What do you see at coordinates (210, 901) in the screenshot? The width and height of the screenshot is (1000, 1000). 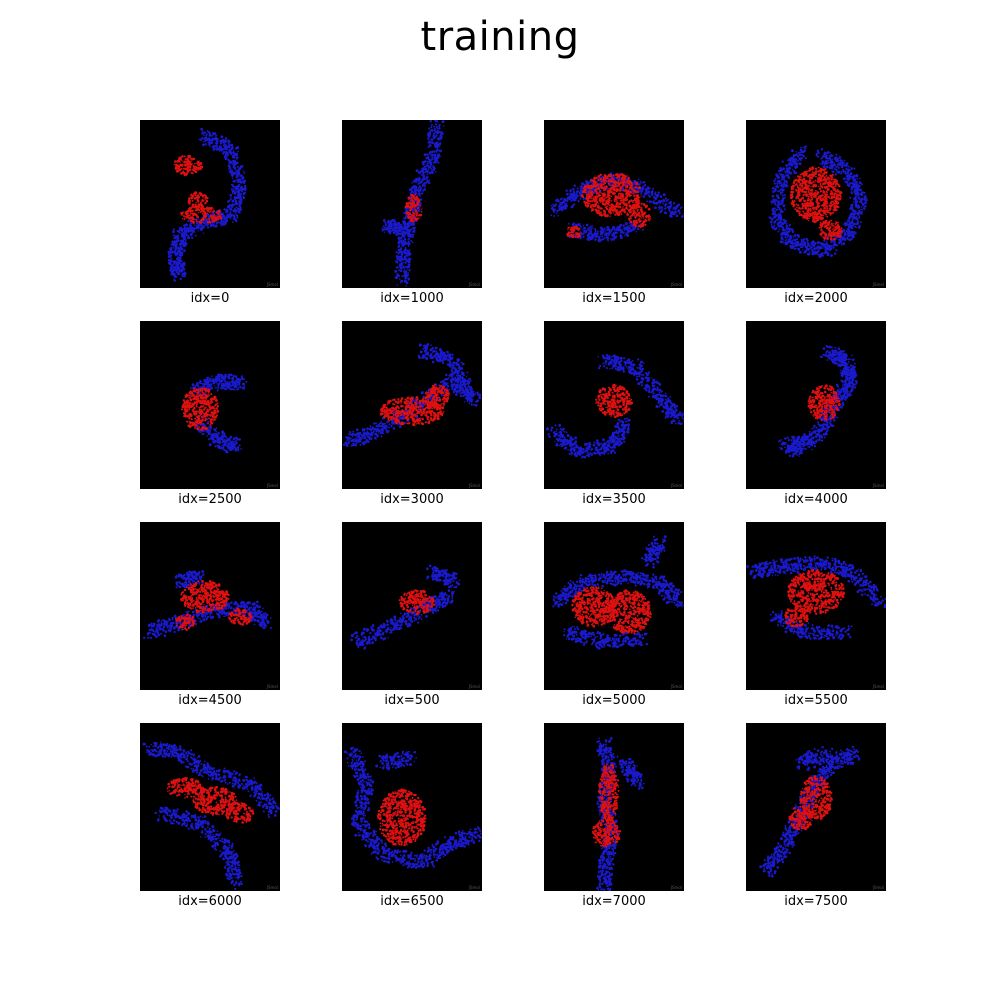 I see `panel-label: idx=6000` at bounding box center [210, 901].